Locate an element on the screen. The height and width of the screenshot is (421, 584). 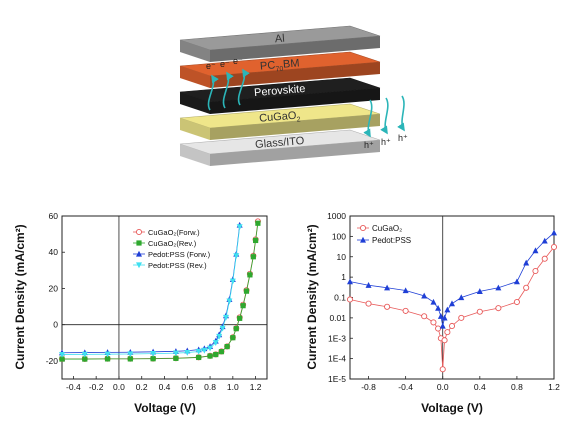
x-tick-label: 0.2 is located at coordinates (142, 387).